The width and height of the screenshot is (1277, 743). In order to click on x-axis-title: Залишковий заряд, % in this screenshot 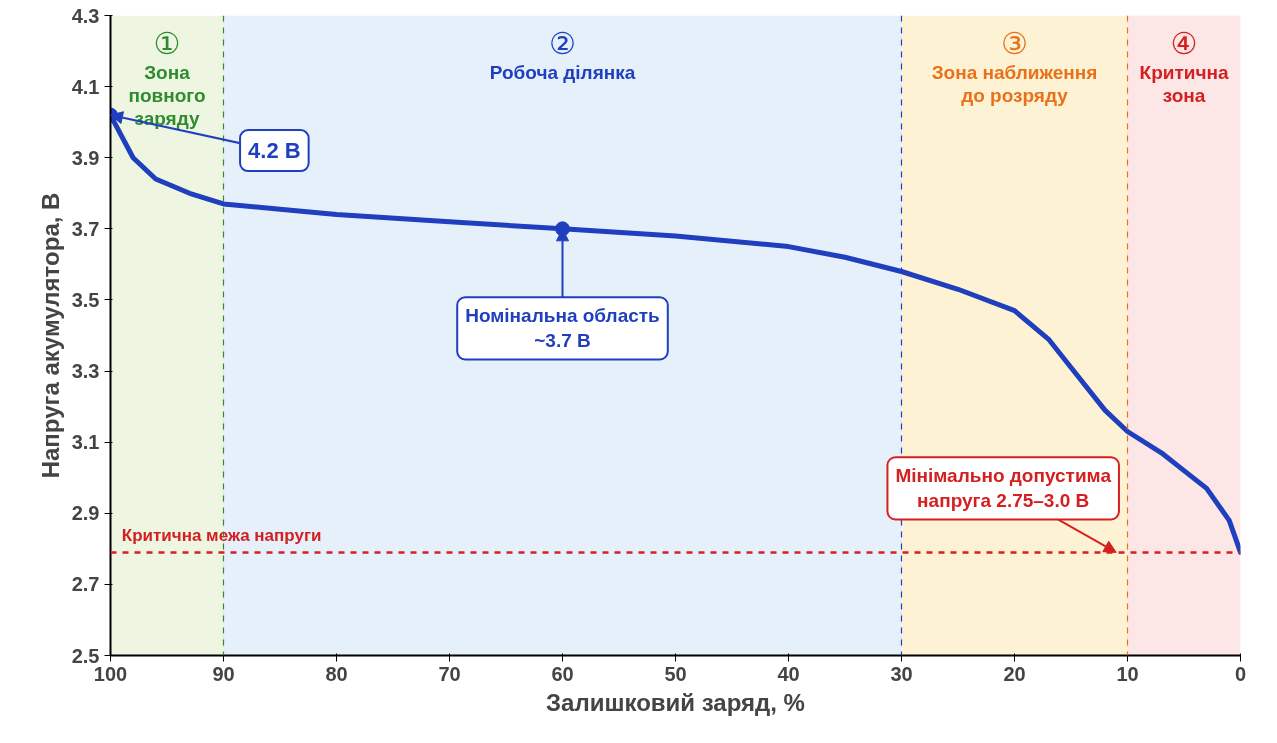, I will do `click(675, 702)`.